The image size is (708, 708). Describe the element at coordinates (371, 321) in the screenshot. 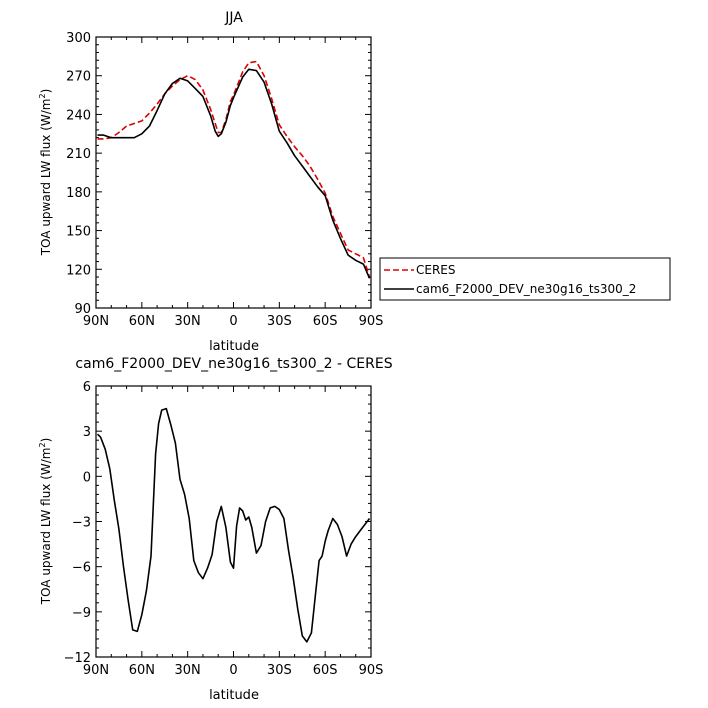

I see `top-x-tick-label: 90S` at that location.